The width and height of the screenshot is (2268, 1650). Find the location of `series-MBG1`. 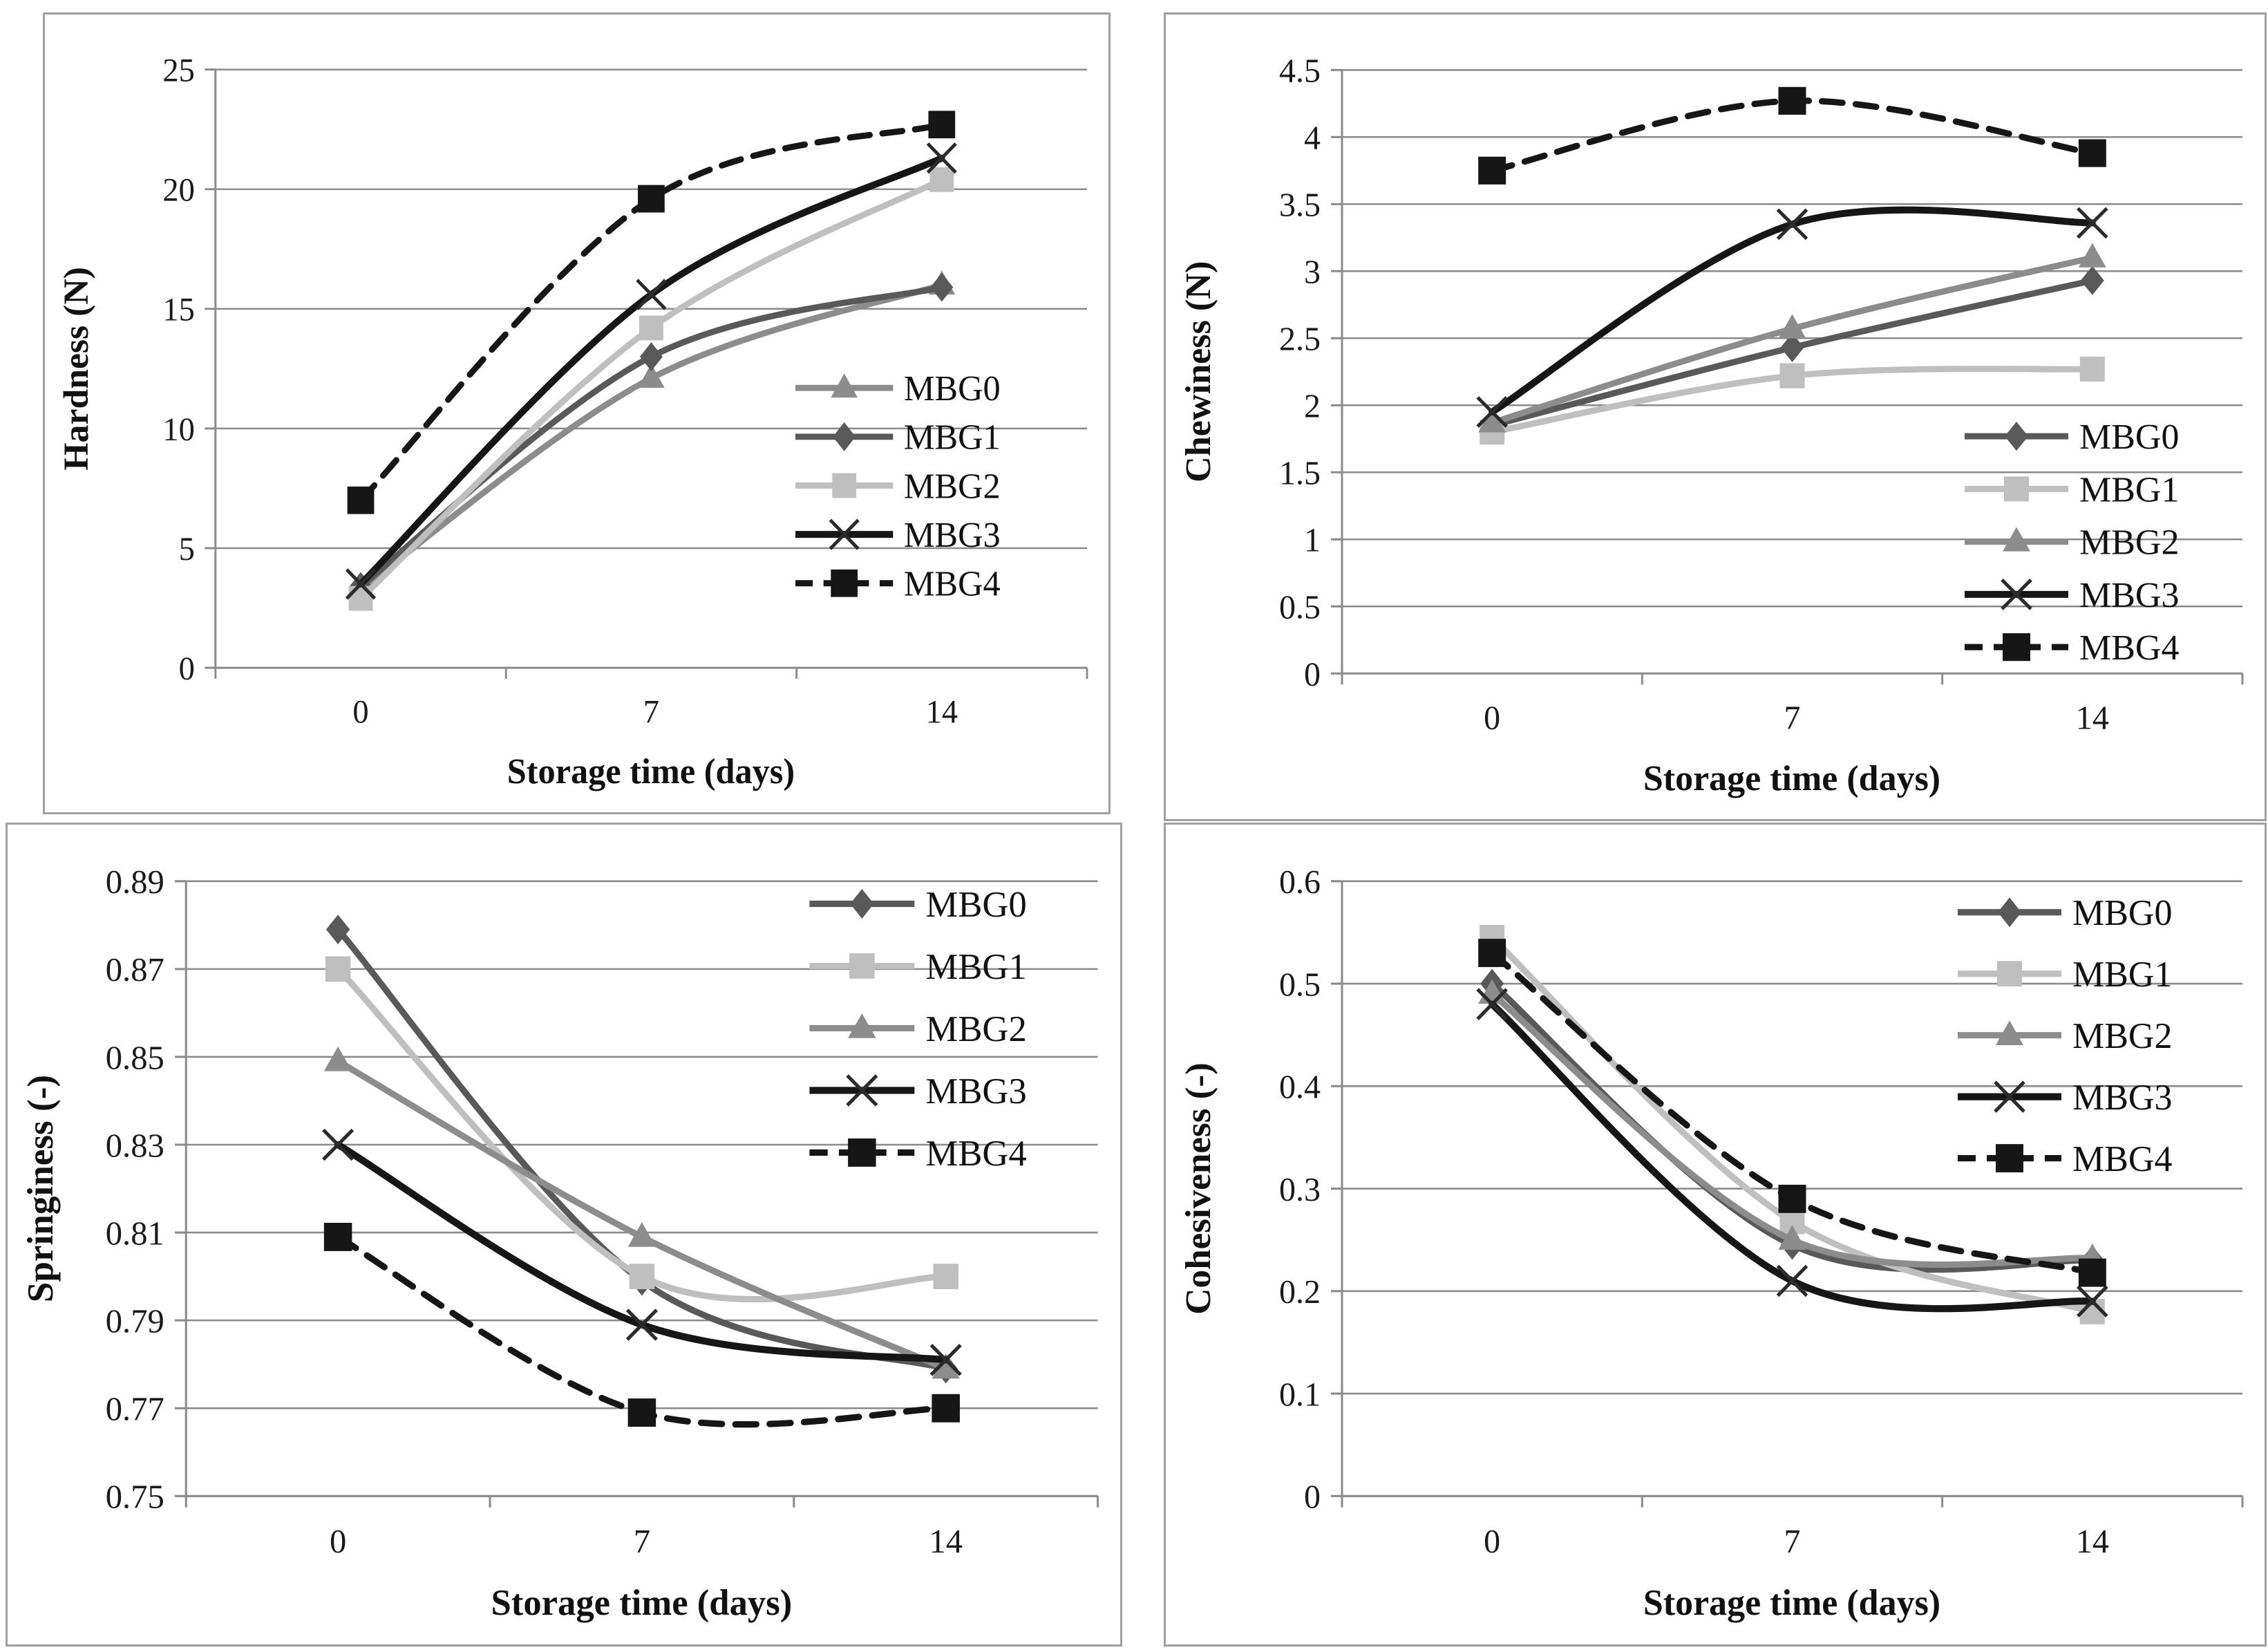

series-MBG1 is located at coordinates (641, 1130).